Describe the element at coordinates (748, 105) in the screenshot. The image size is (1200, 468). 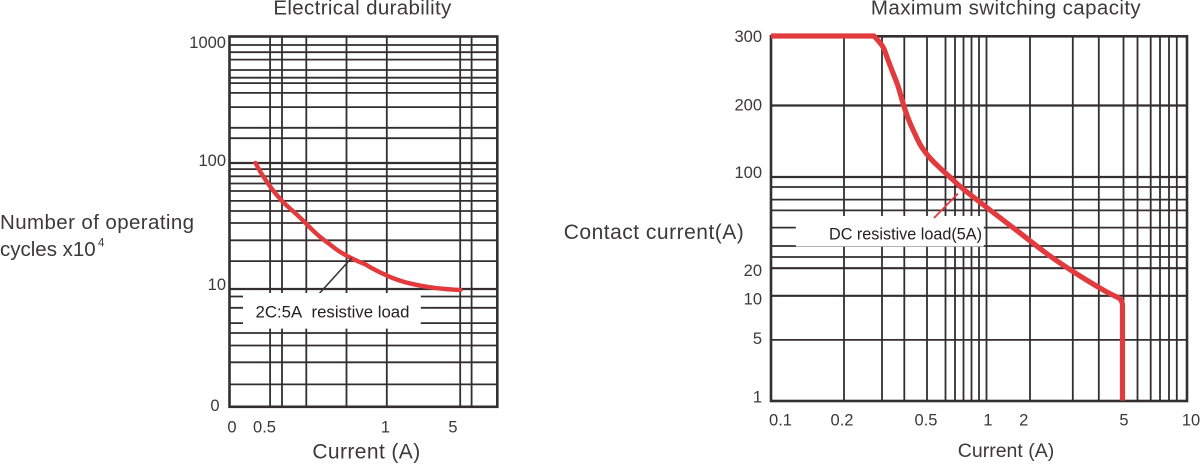
I see `svg-text: 200` at that location.